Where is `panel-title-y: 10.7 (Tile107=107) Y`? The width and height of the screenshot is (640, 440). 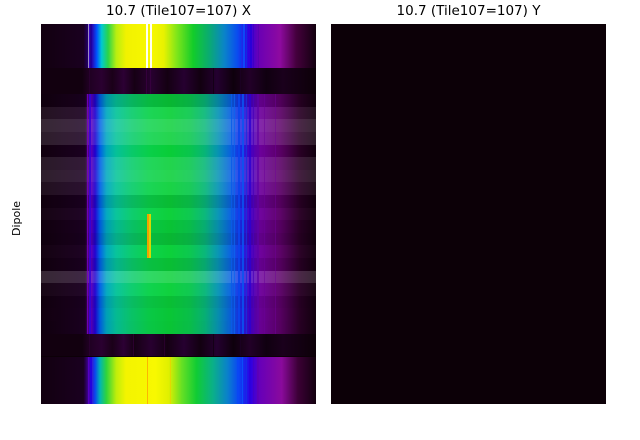
panel-title-y: 10.7 (Tile107=107) Y is located at coordinates (468, 11).